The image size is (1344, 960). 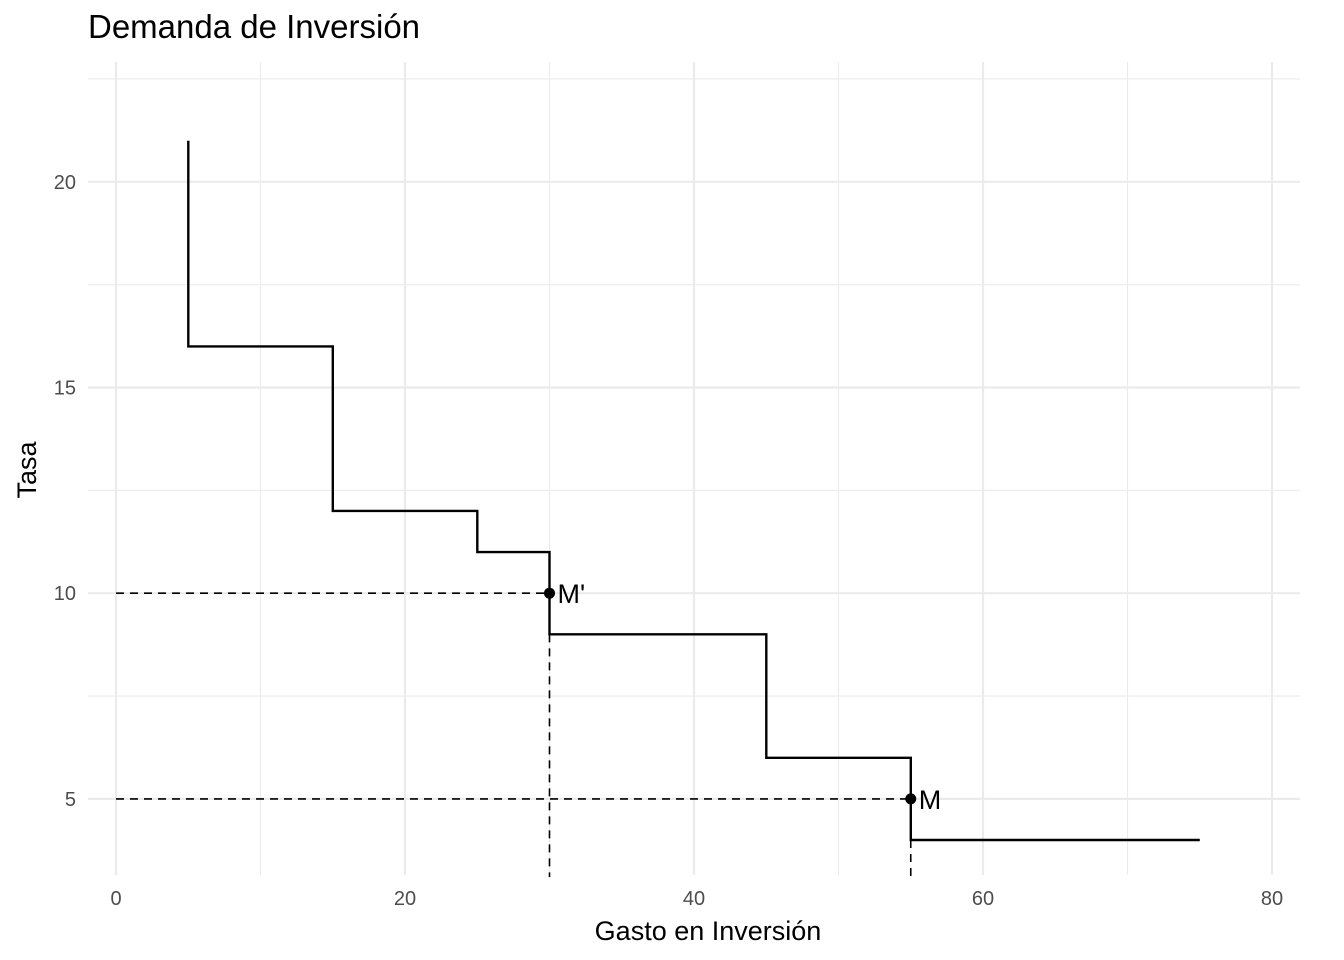 What do you see at coordinates (115, 899) in the screenshot?
I see `x-tick-label: 0` at bounding box center [115, 899].